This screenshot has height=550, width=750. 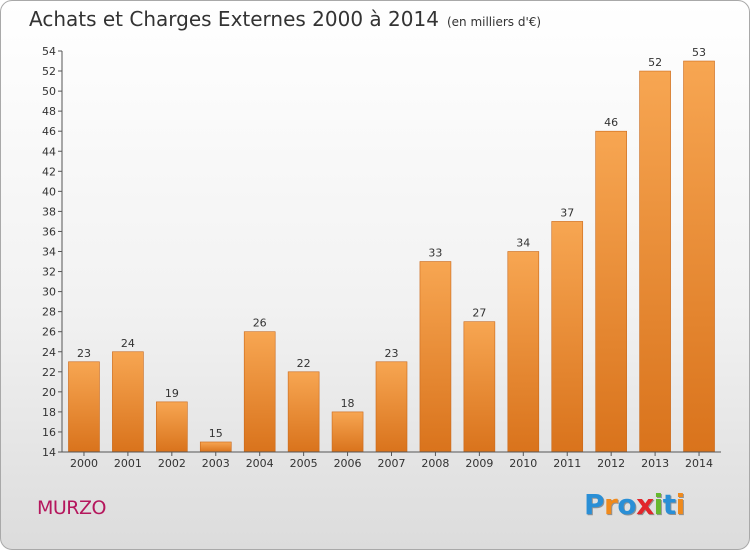 I want to click on x-tick-label: 2006, so click(x=348, y=463).